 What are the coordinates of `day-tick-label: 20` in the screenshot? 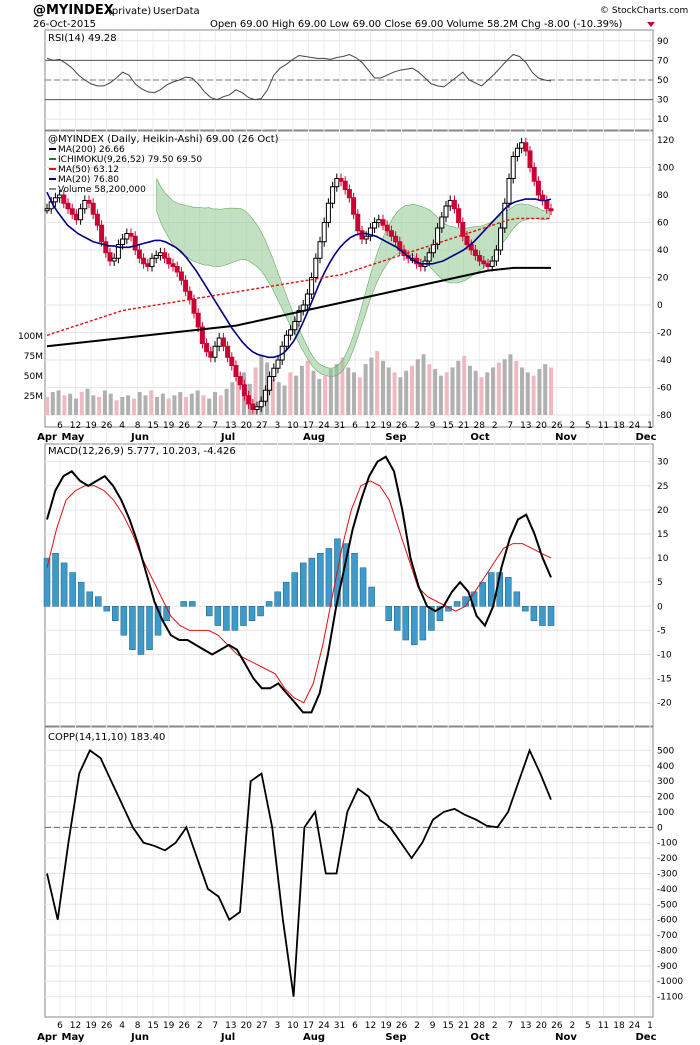 It's located at (247, 426).